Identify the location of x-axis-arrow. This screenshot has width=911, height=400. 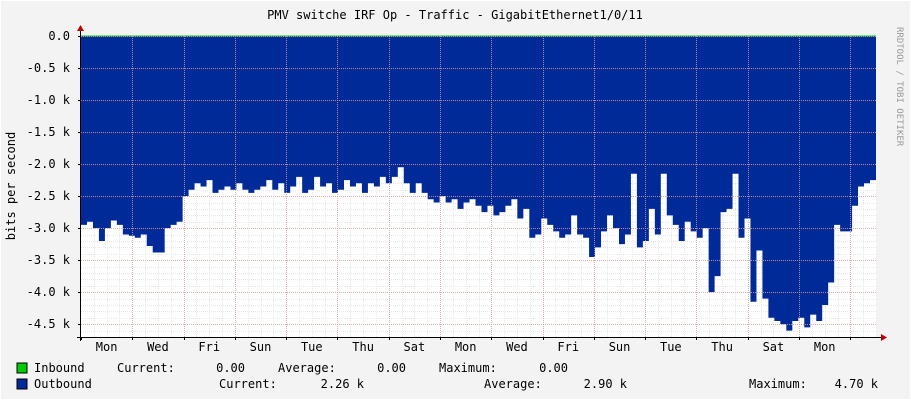
(884, 337).